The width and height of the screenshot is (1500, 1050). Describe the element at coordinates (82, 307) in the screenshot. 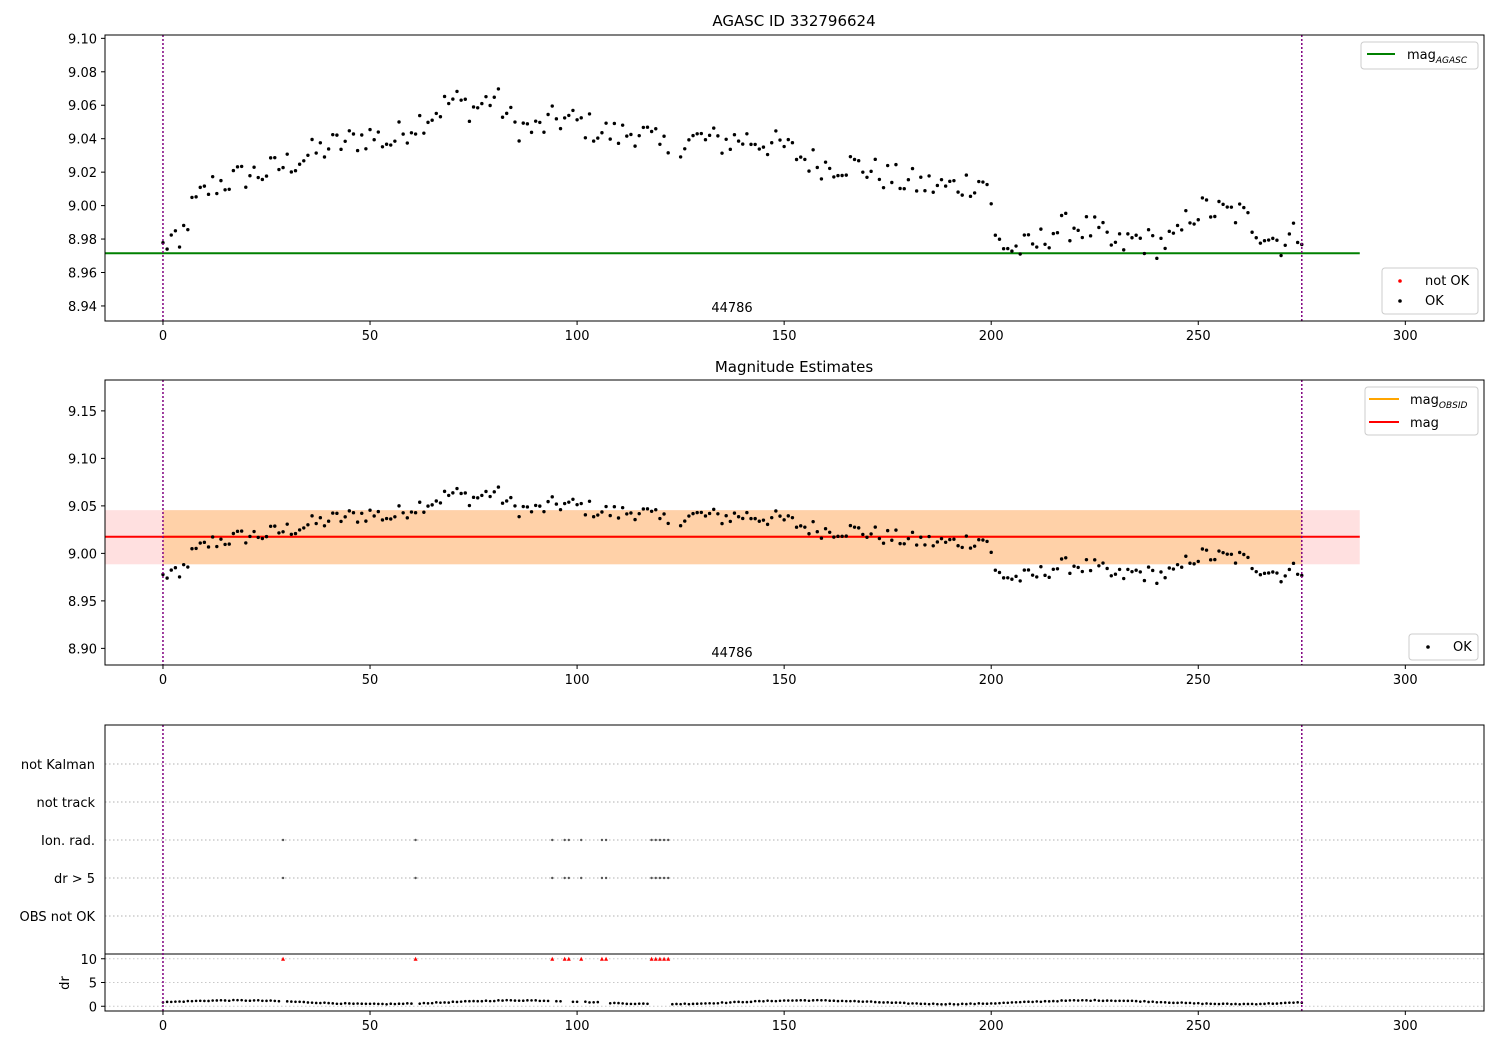

I see `y-tick-label: 8.94` at that location.